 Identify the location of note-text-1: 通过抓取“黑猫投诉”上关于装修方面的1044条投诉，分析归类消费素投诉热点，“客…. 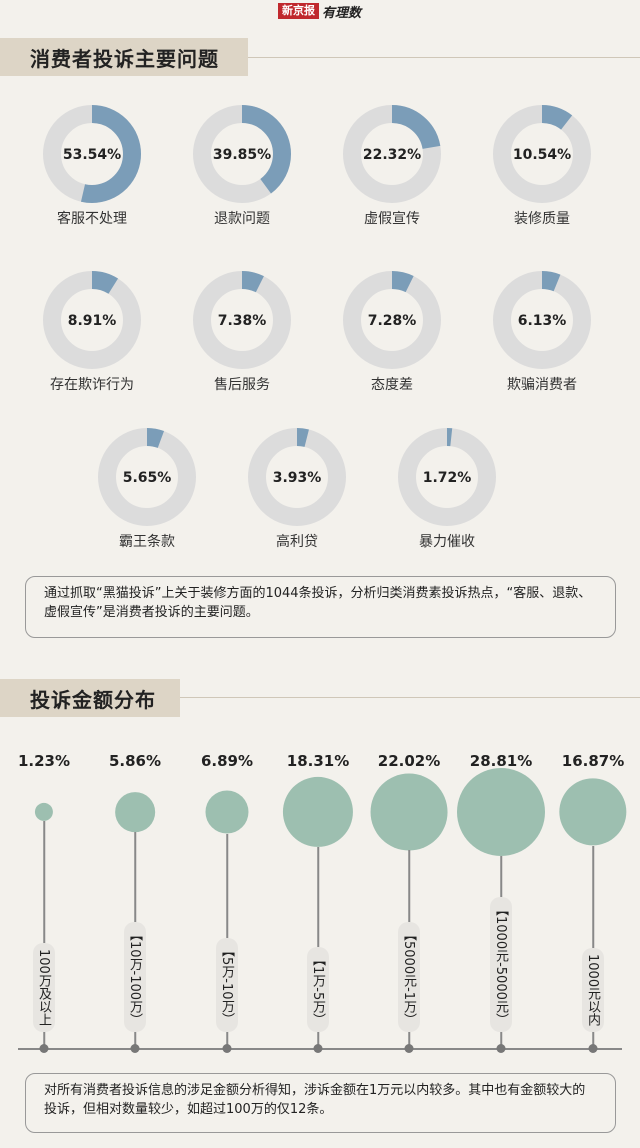
(318, 603).